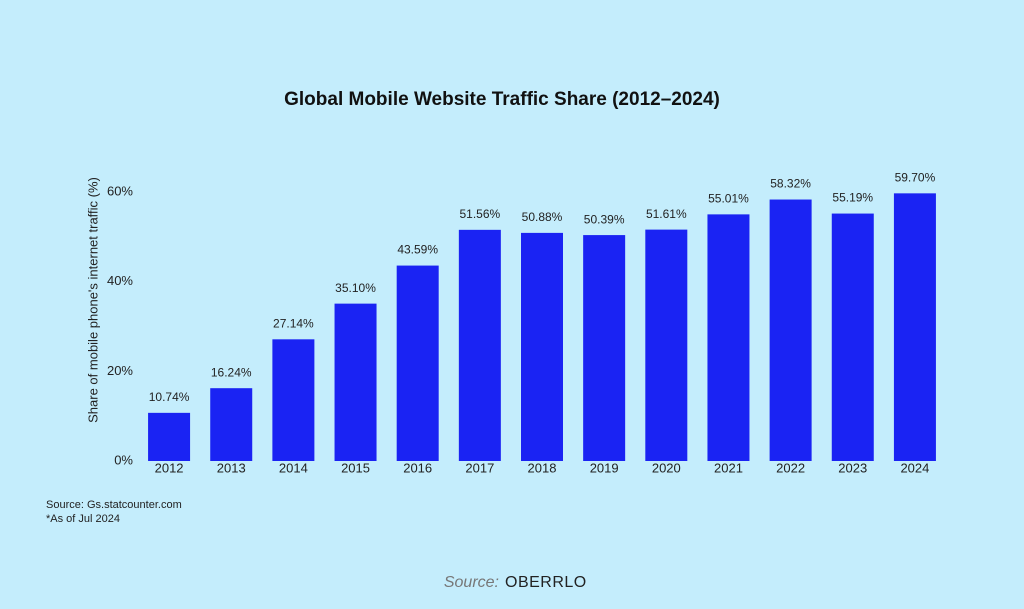 This screenshot has width=1024, height=609. I want to click on y-tick-label: 40%, so click(120, 280).